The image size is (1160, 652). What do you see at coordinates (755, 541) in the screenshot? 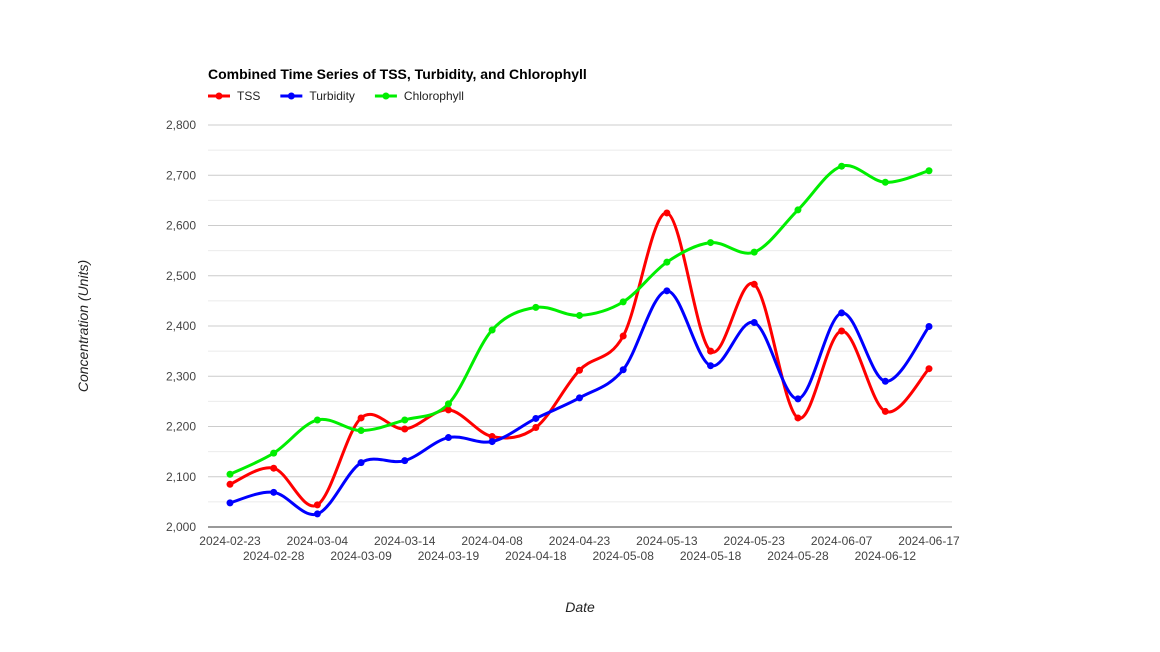
I see `x-tick-label: 2024-05-23` at bounding box center [755, 541].